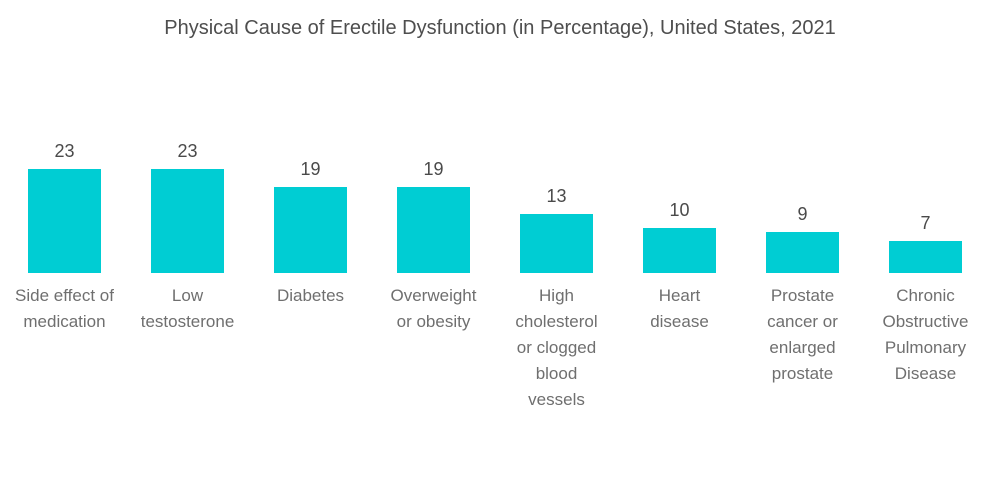 Image resolution: width=1000 pixels, height=504 pixels. Describe the element at coordinates (802, 334) in the screenshot. I see `category-label: Prostate cancer or enlarged prostate` at that location.